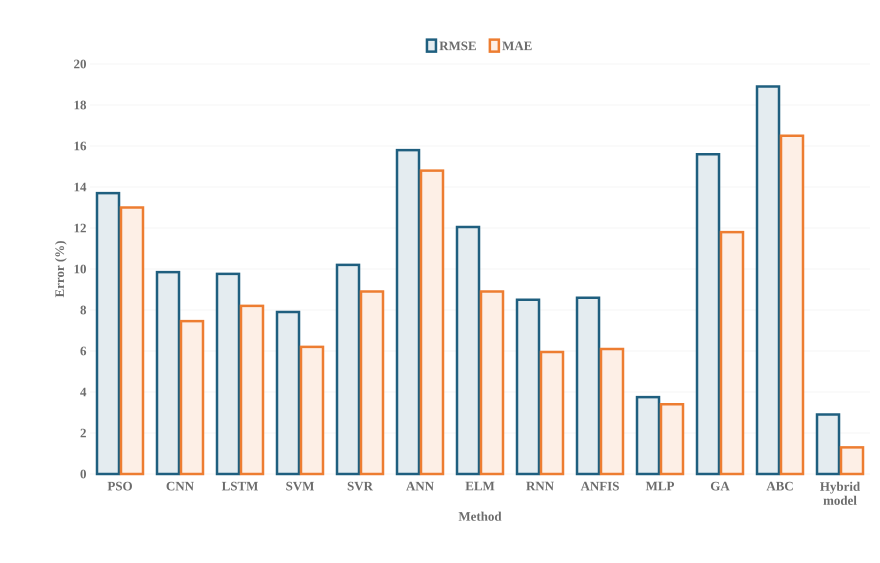  I want to click on x-tick-label: CNN, so click(180, 486).